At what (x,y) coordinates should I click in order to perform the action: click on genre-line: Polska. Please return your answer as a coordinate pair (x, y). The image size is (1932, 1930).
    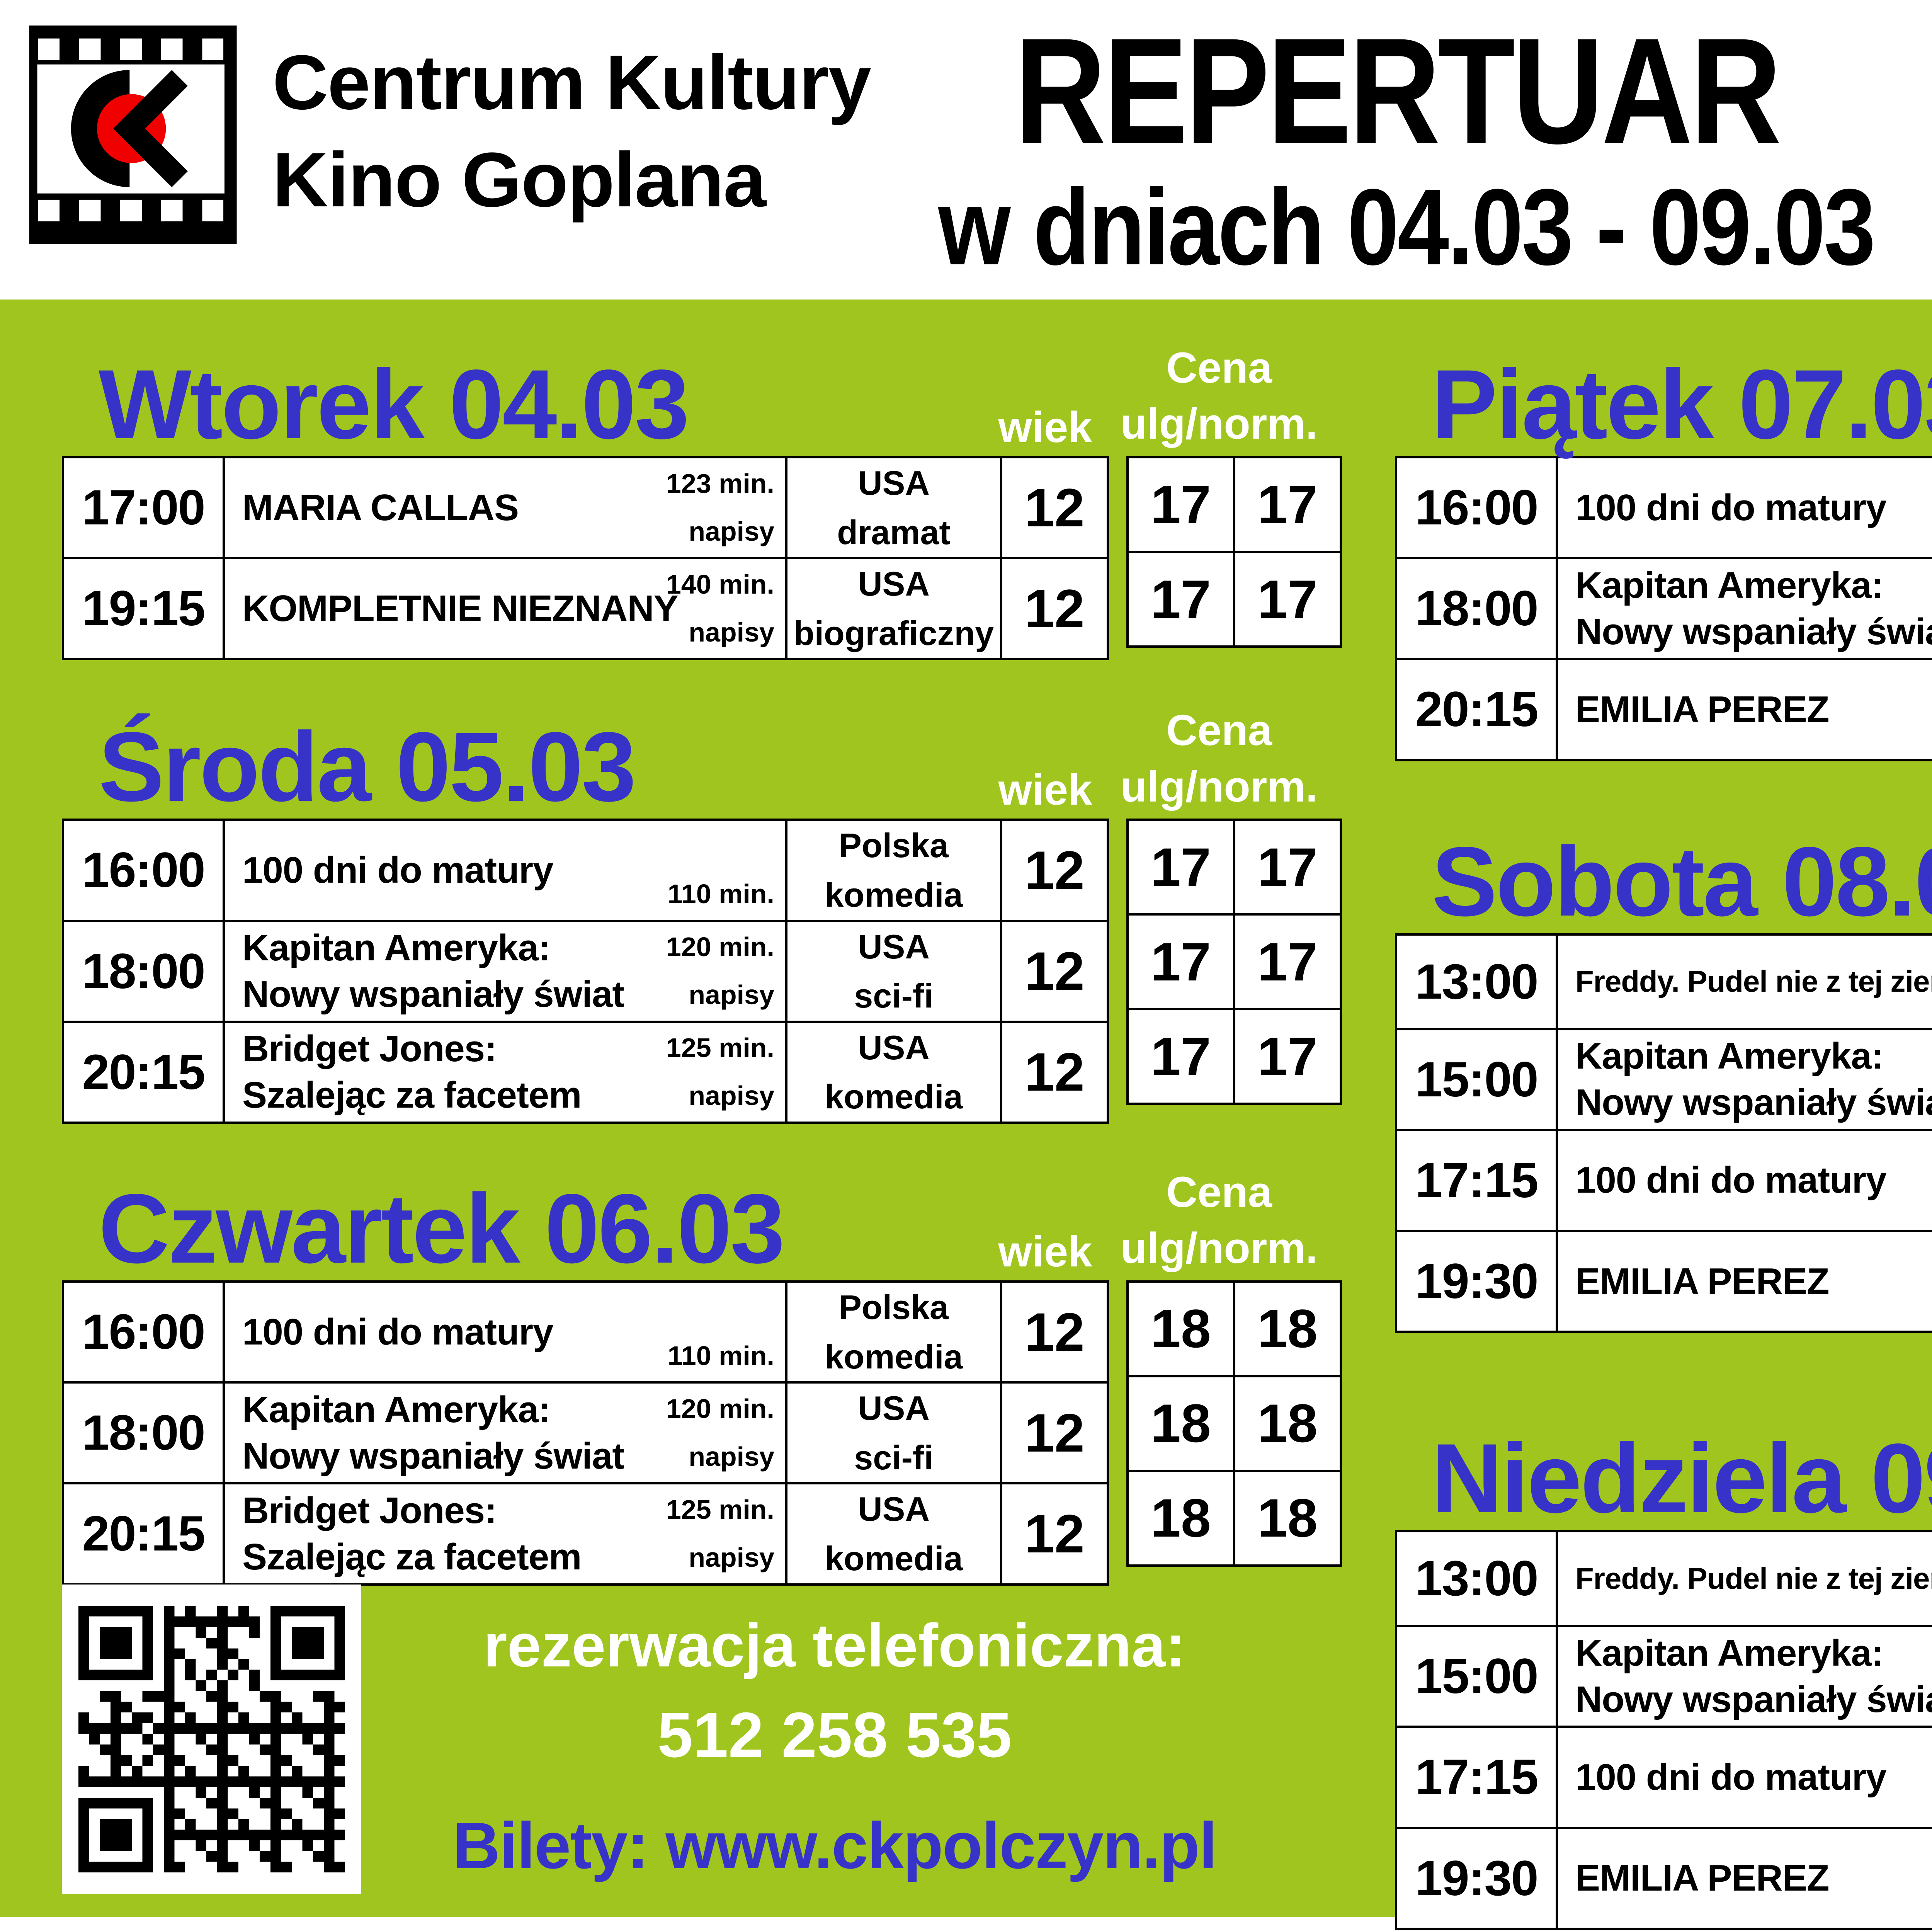
    Looking at the image, I should click on (894, 1307).